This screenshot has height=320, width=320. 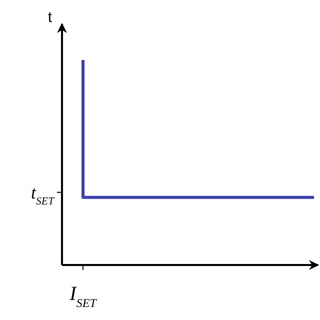 I want to click on text: I$_{SET}$, so click(x=83, y=296).